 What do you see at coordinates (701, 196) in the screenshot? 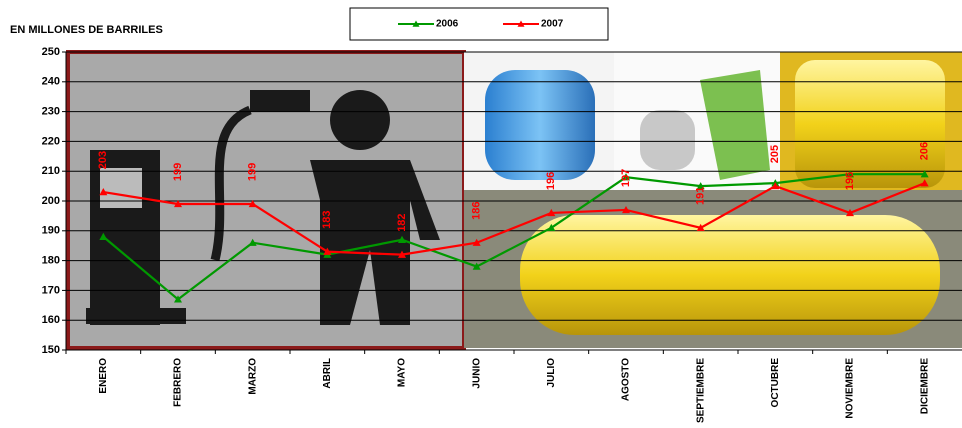
I see `data-label: 191` at bounding box center [701, 196].